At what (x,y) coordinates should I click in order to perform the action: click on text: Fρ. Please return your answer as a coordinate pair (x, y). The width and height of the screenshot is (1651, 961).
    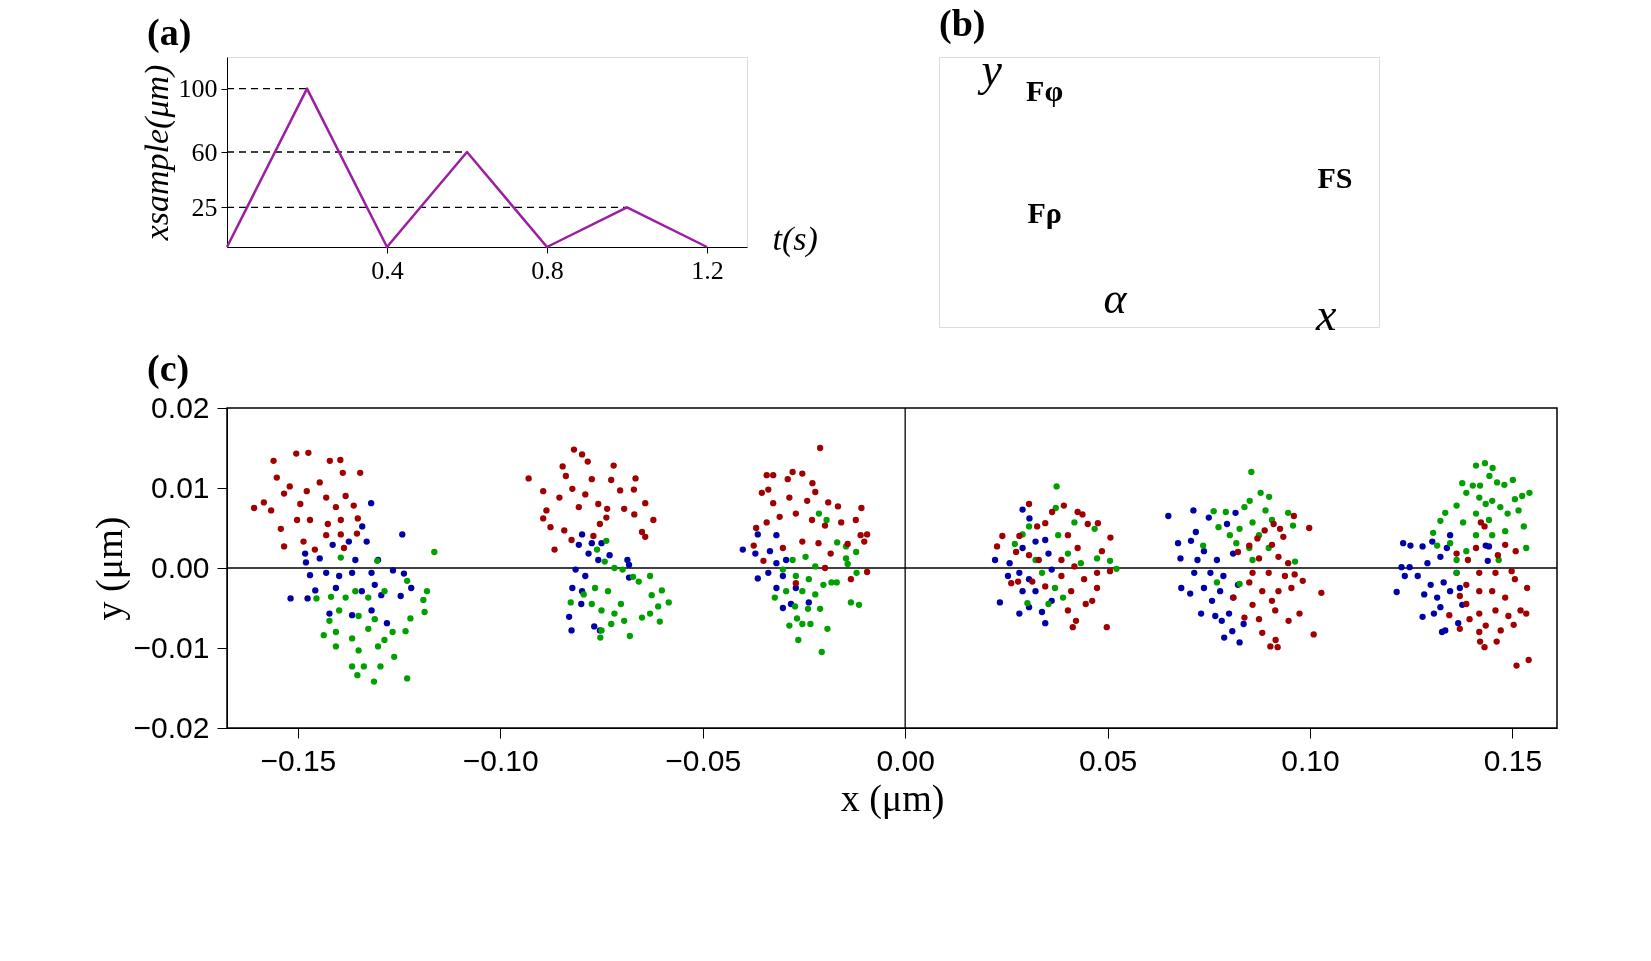
    Looking at the image, I should click on (1044, 212).